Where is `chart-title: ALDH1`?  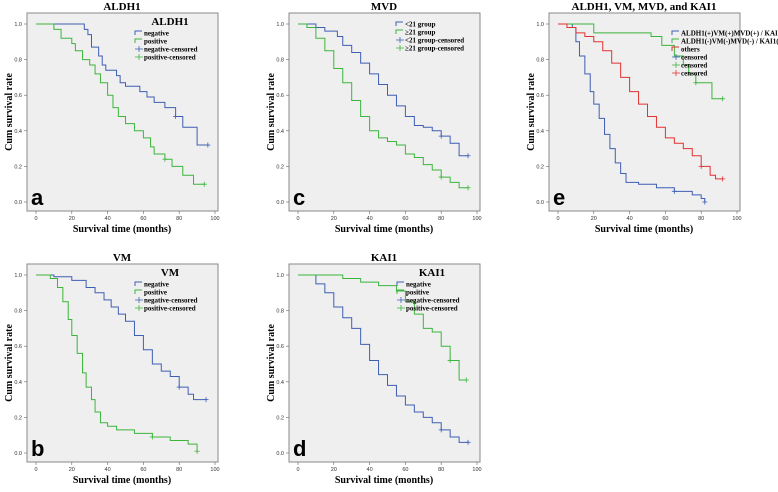 chart-title: ALDH1 is located at coordinates (121, 7).